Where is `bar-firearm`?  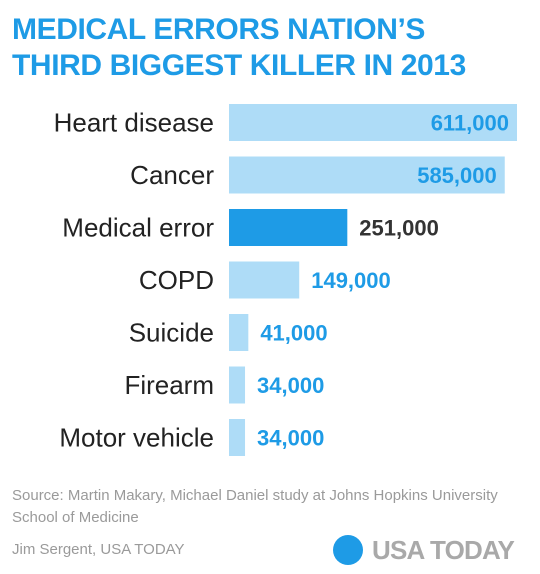
bar-firearm is located at coordinates (237, 385).